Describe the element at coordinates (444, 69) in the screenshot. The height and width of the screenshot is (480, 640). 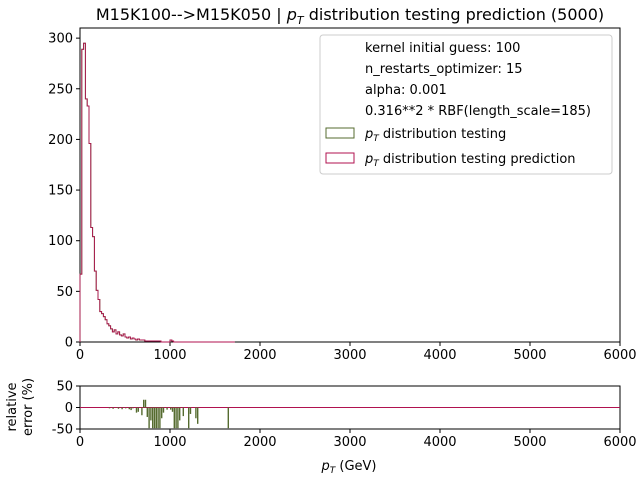
I see `legend-restarts: n_restarts_optimizer: 15` at that location.